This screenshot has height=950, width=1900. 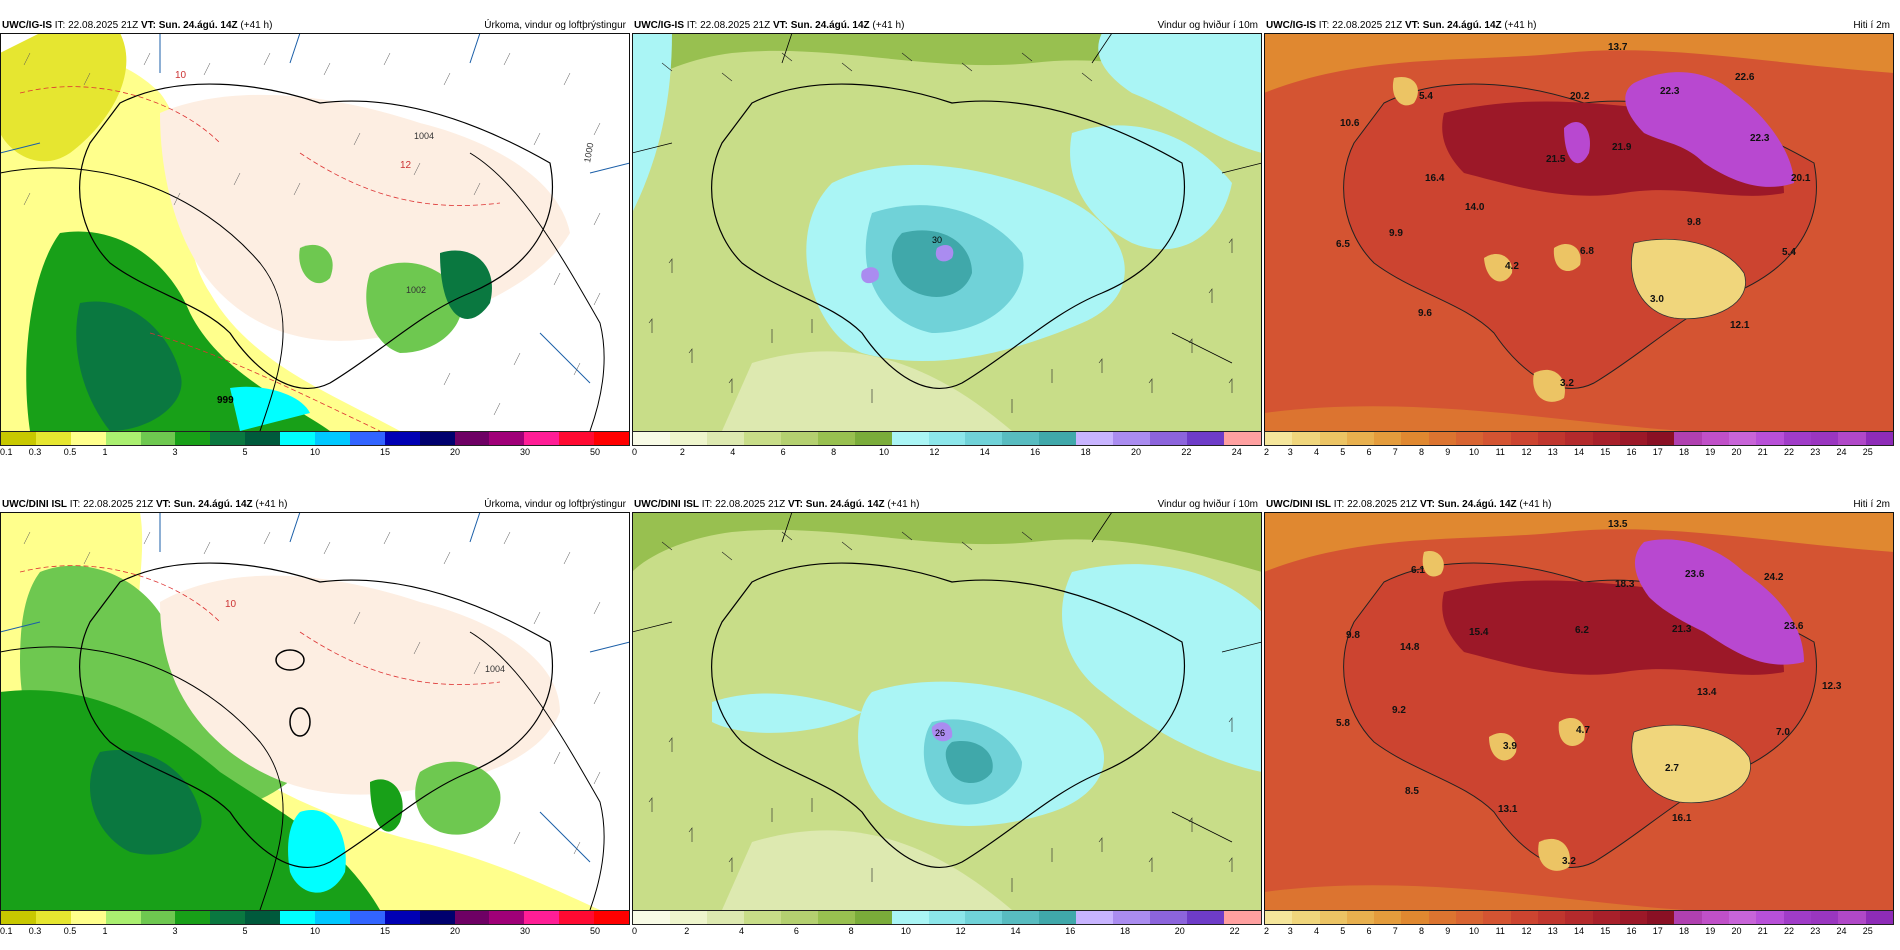 I want to click on colorbar-tick-label: 0, so click(x=635, y=931).